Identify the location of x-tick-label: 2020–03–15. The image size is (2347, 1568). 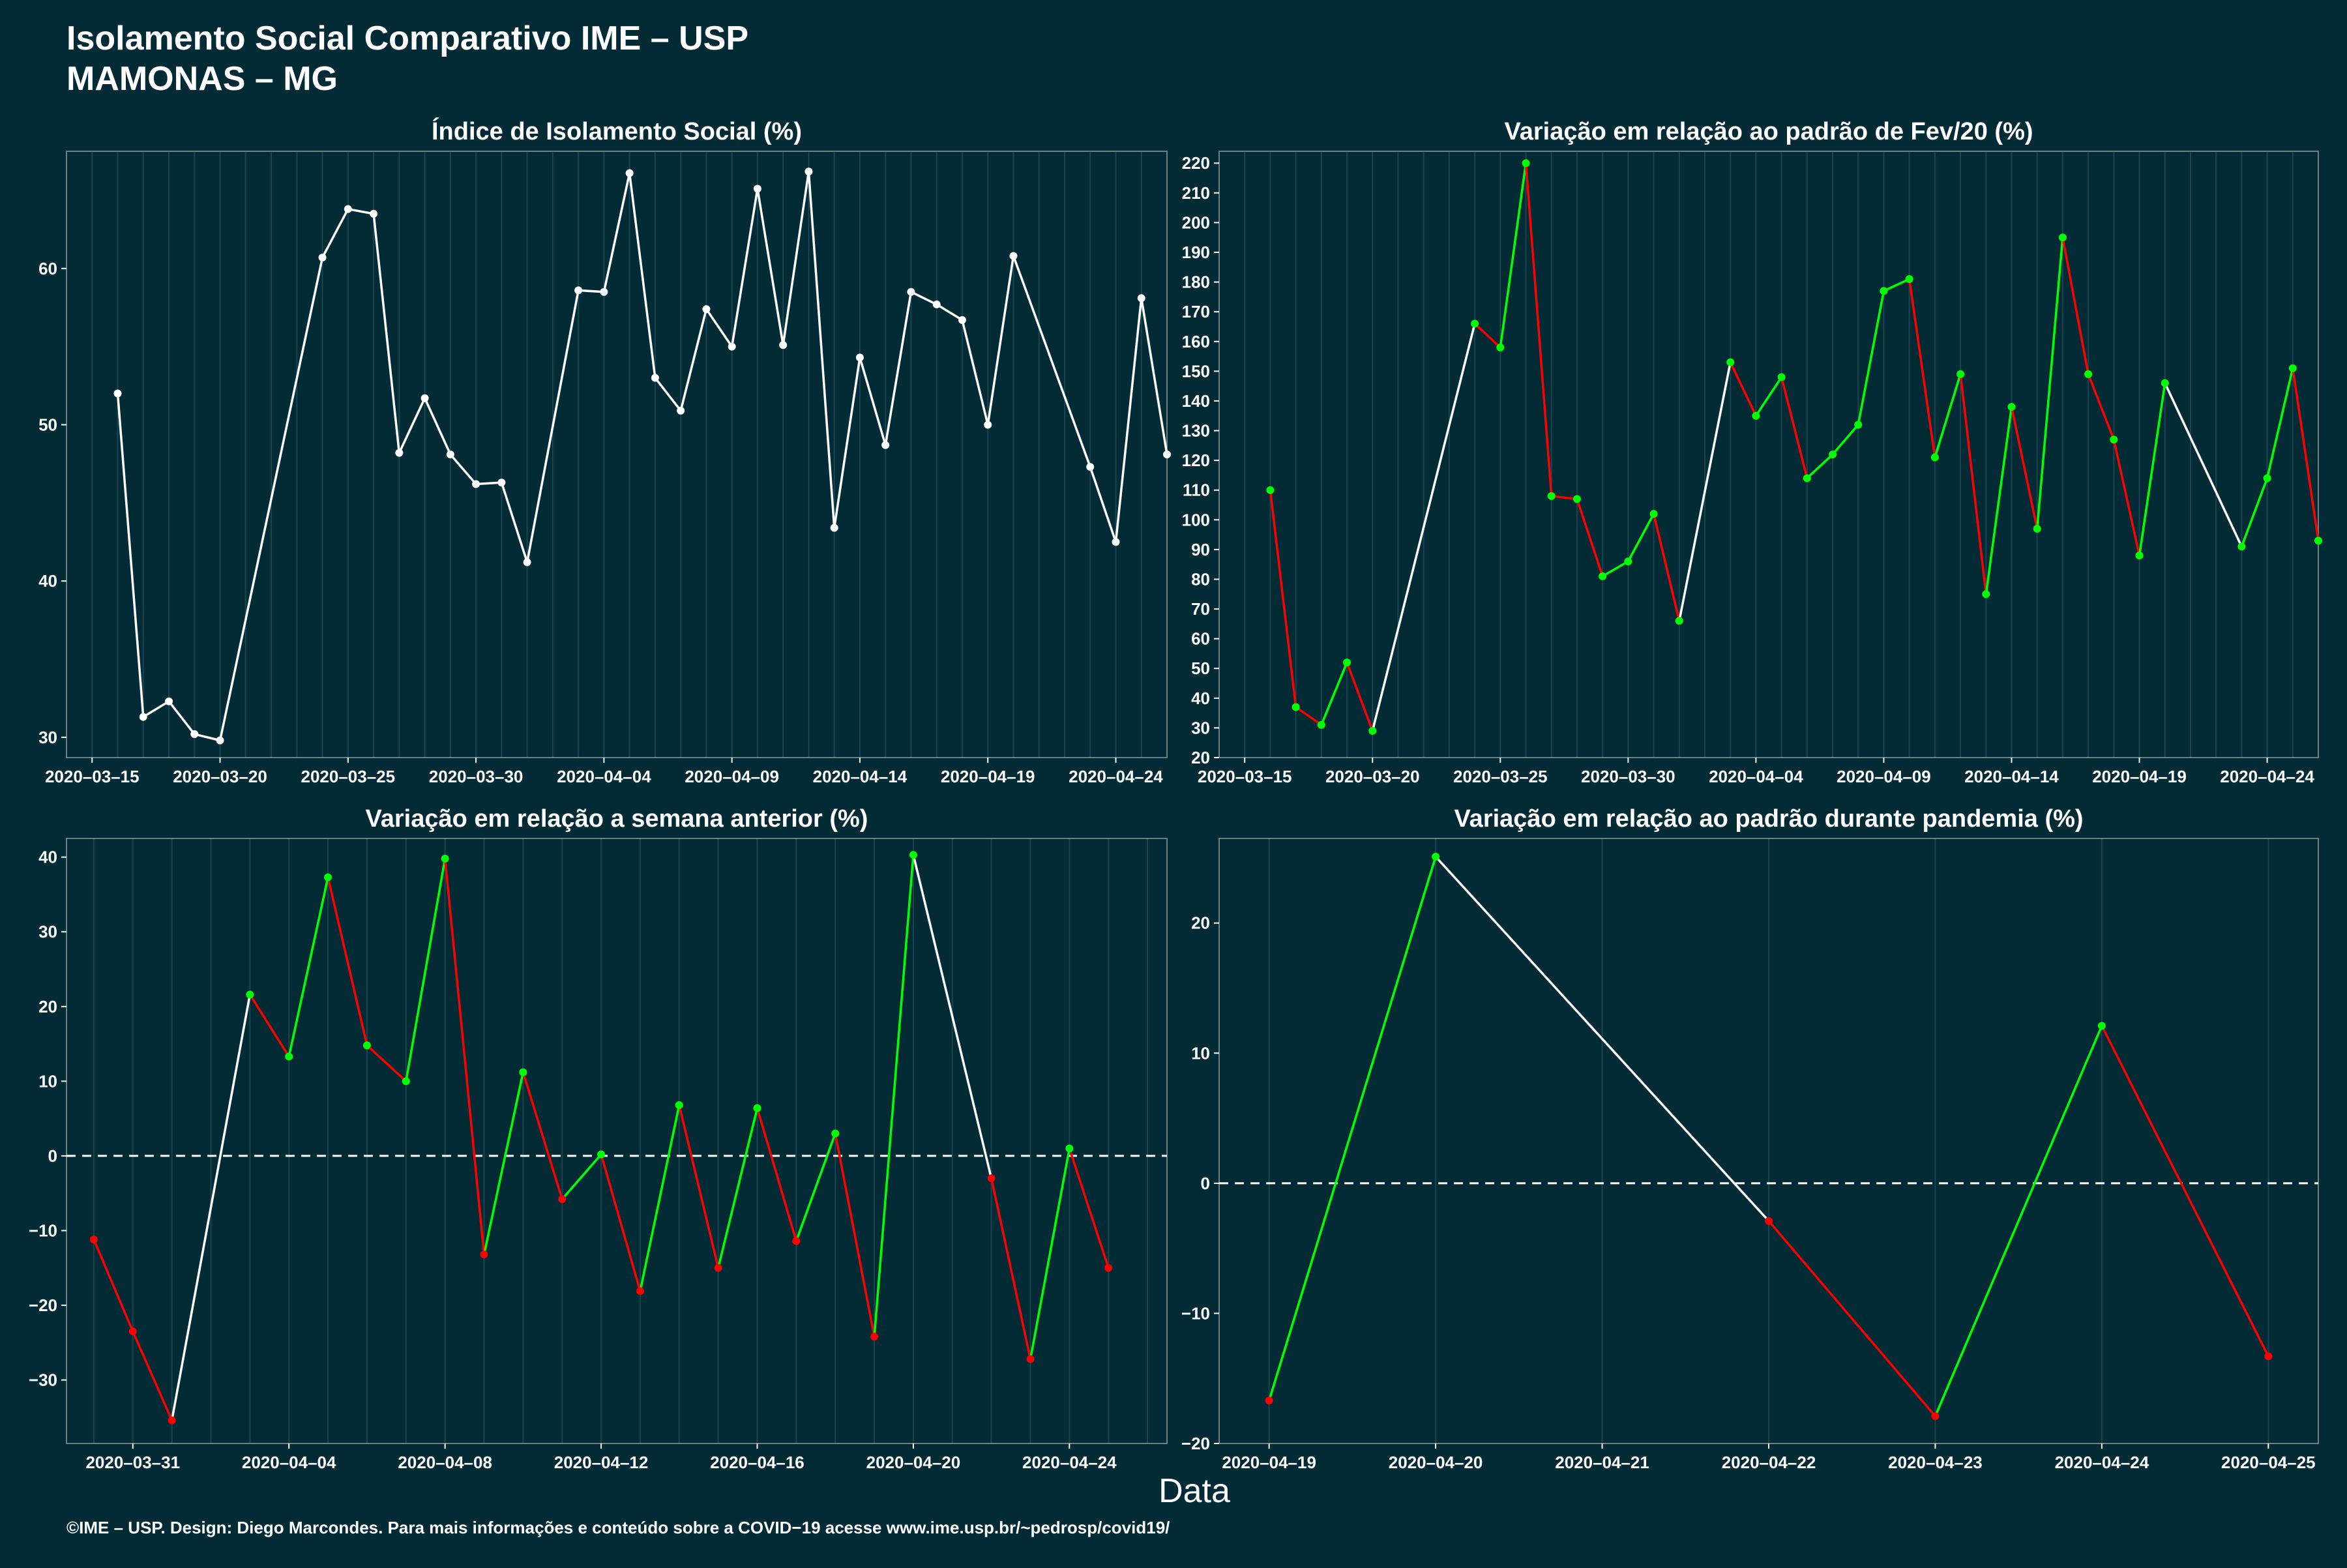
(92, 776).